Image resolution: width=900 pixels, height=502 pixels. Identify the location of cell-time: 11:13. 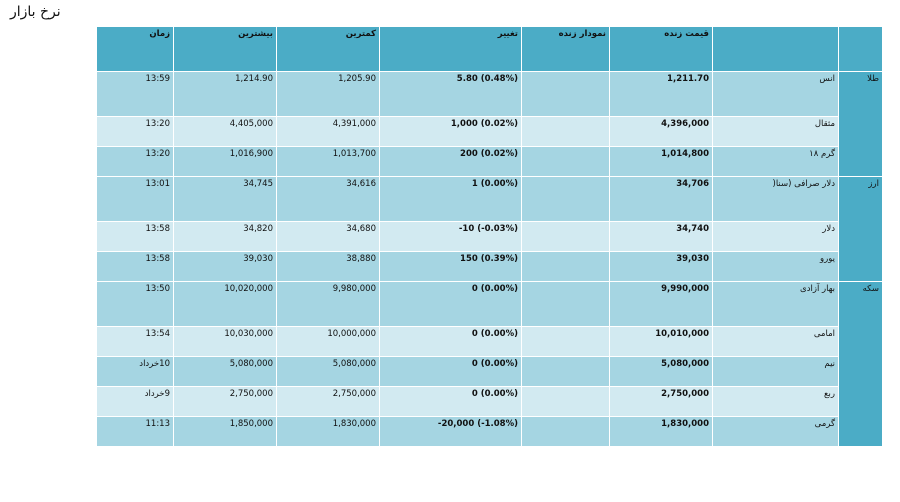
(135, 431).